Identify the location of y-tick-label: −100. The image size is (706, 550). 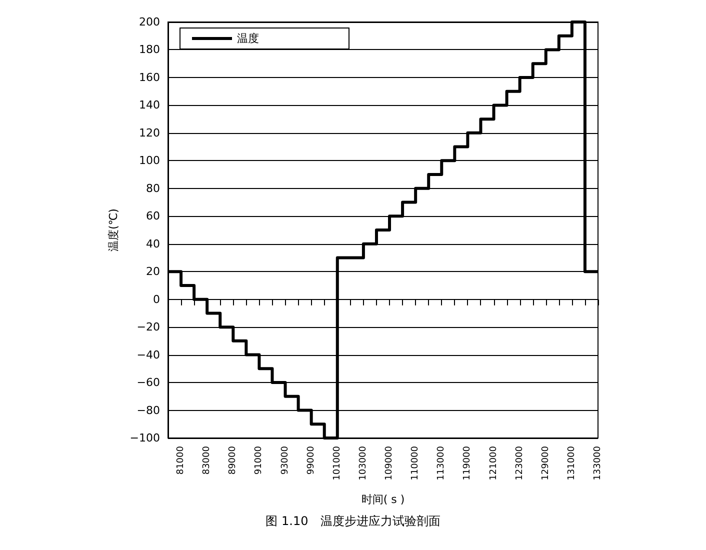
(145, 438).